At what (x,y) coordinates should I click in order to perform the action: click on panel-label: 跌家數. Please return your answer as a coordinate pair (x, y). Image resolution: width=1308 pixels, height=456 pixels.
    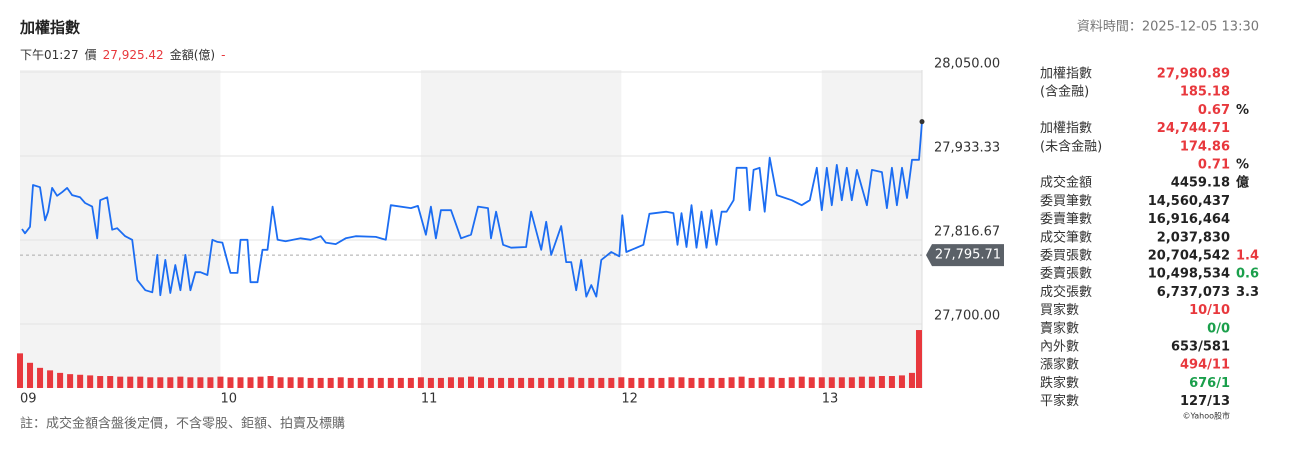
    Looking at the image, I should click on (1059, 383).